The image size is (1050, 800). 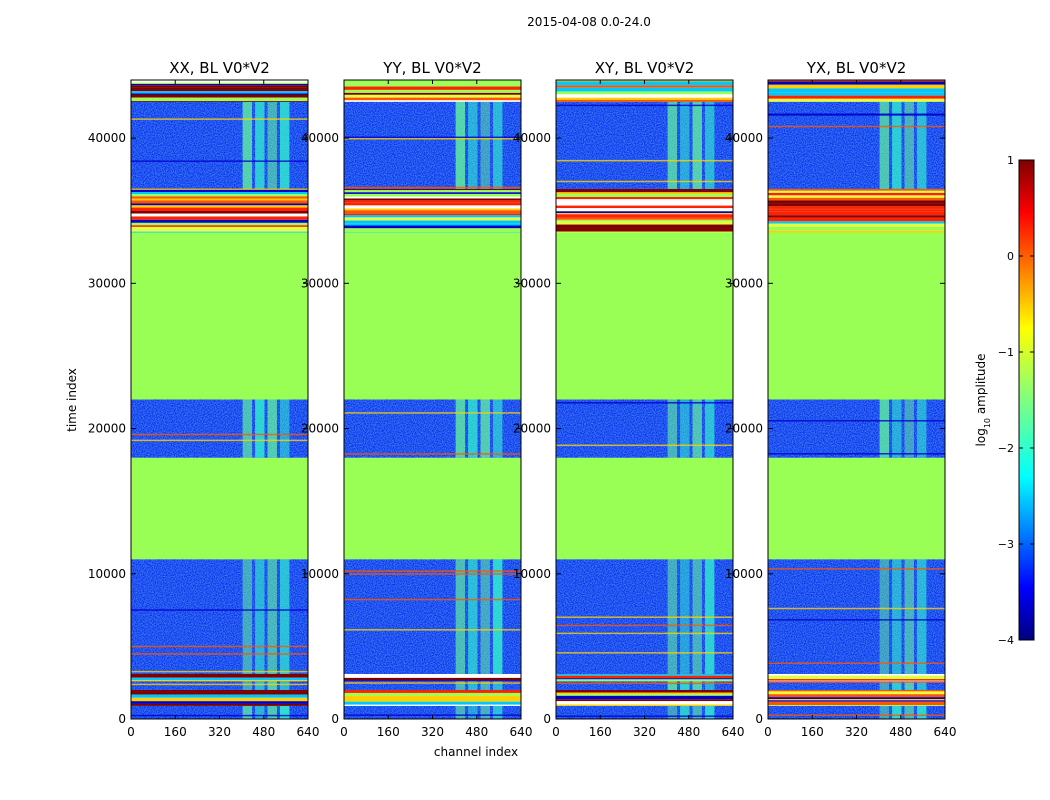 What do you see at coordinates (1010, 256) in the screenshot?
I see `colorbar-tick-label: 0` at bounding box center [1010, 256].